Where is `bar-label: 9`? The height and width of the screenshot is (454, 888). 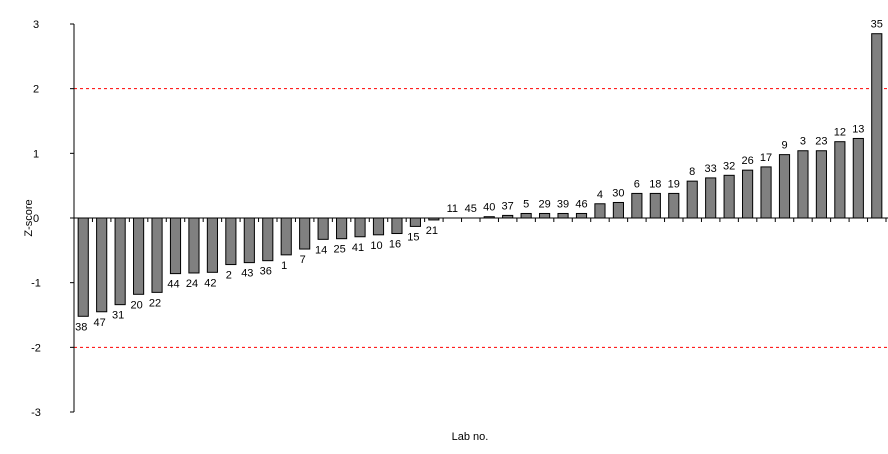
bar-label: 9 is located at coordinates (784, 146).